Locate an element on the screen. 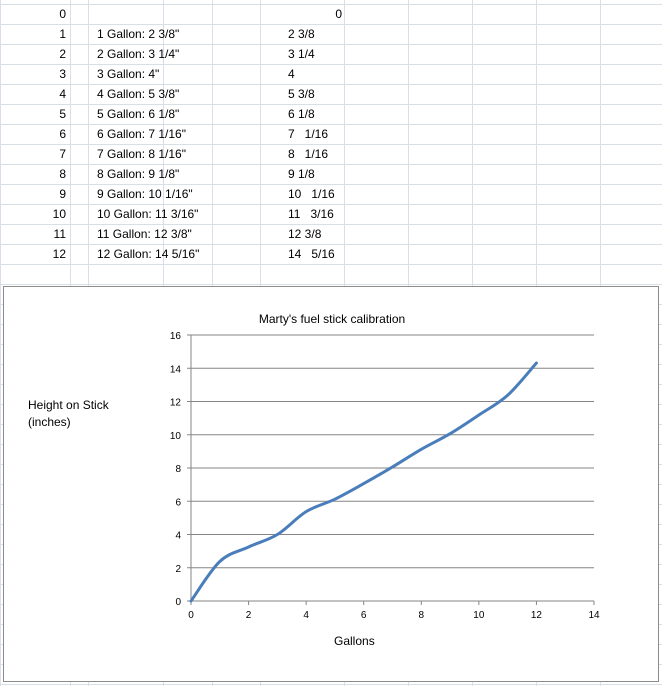 The height and width of the screenshot is (686, 662). table-row: 3 3 Gallon: 4" 4 is located at coordinates (331, 74).